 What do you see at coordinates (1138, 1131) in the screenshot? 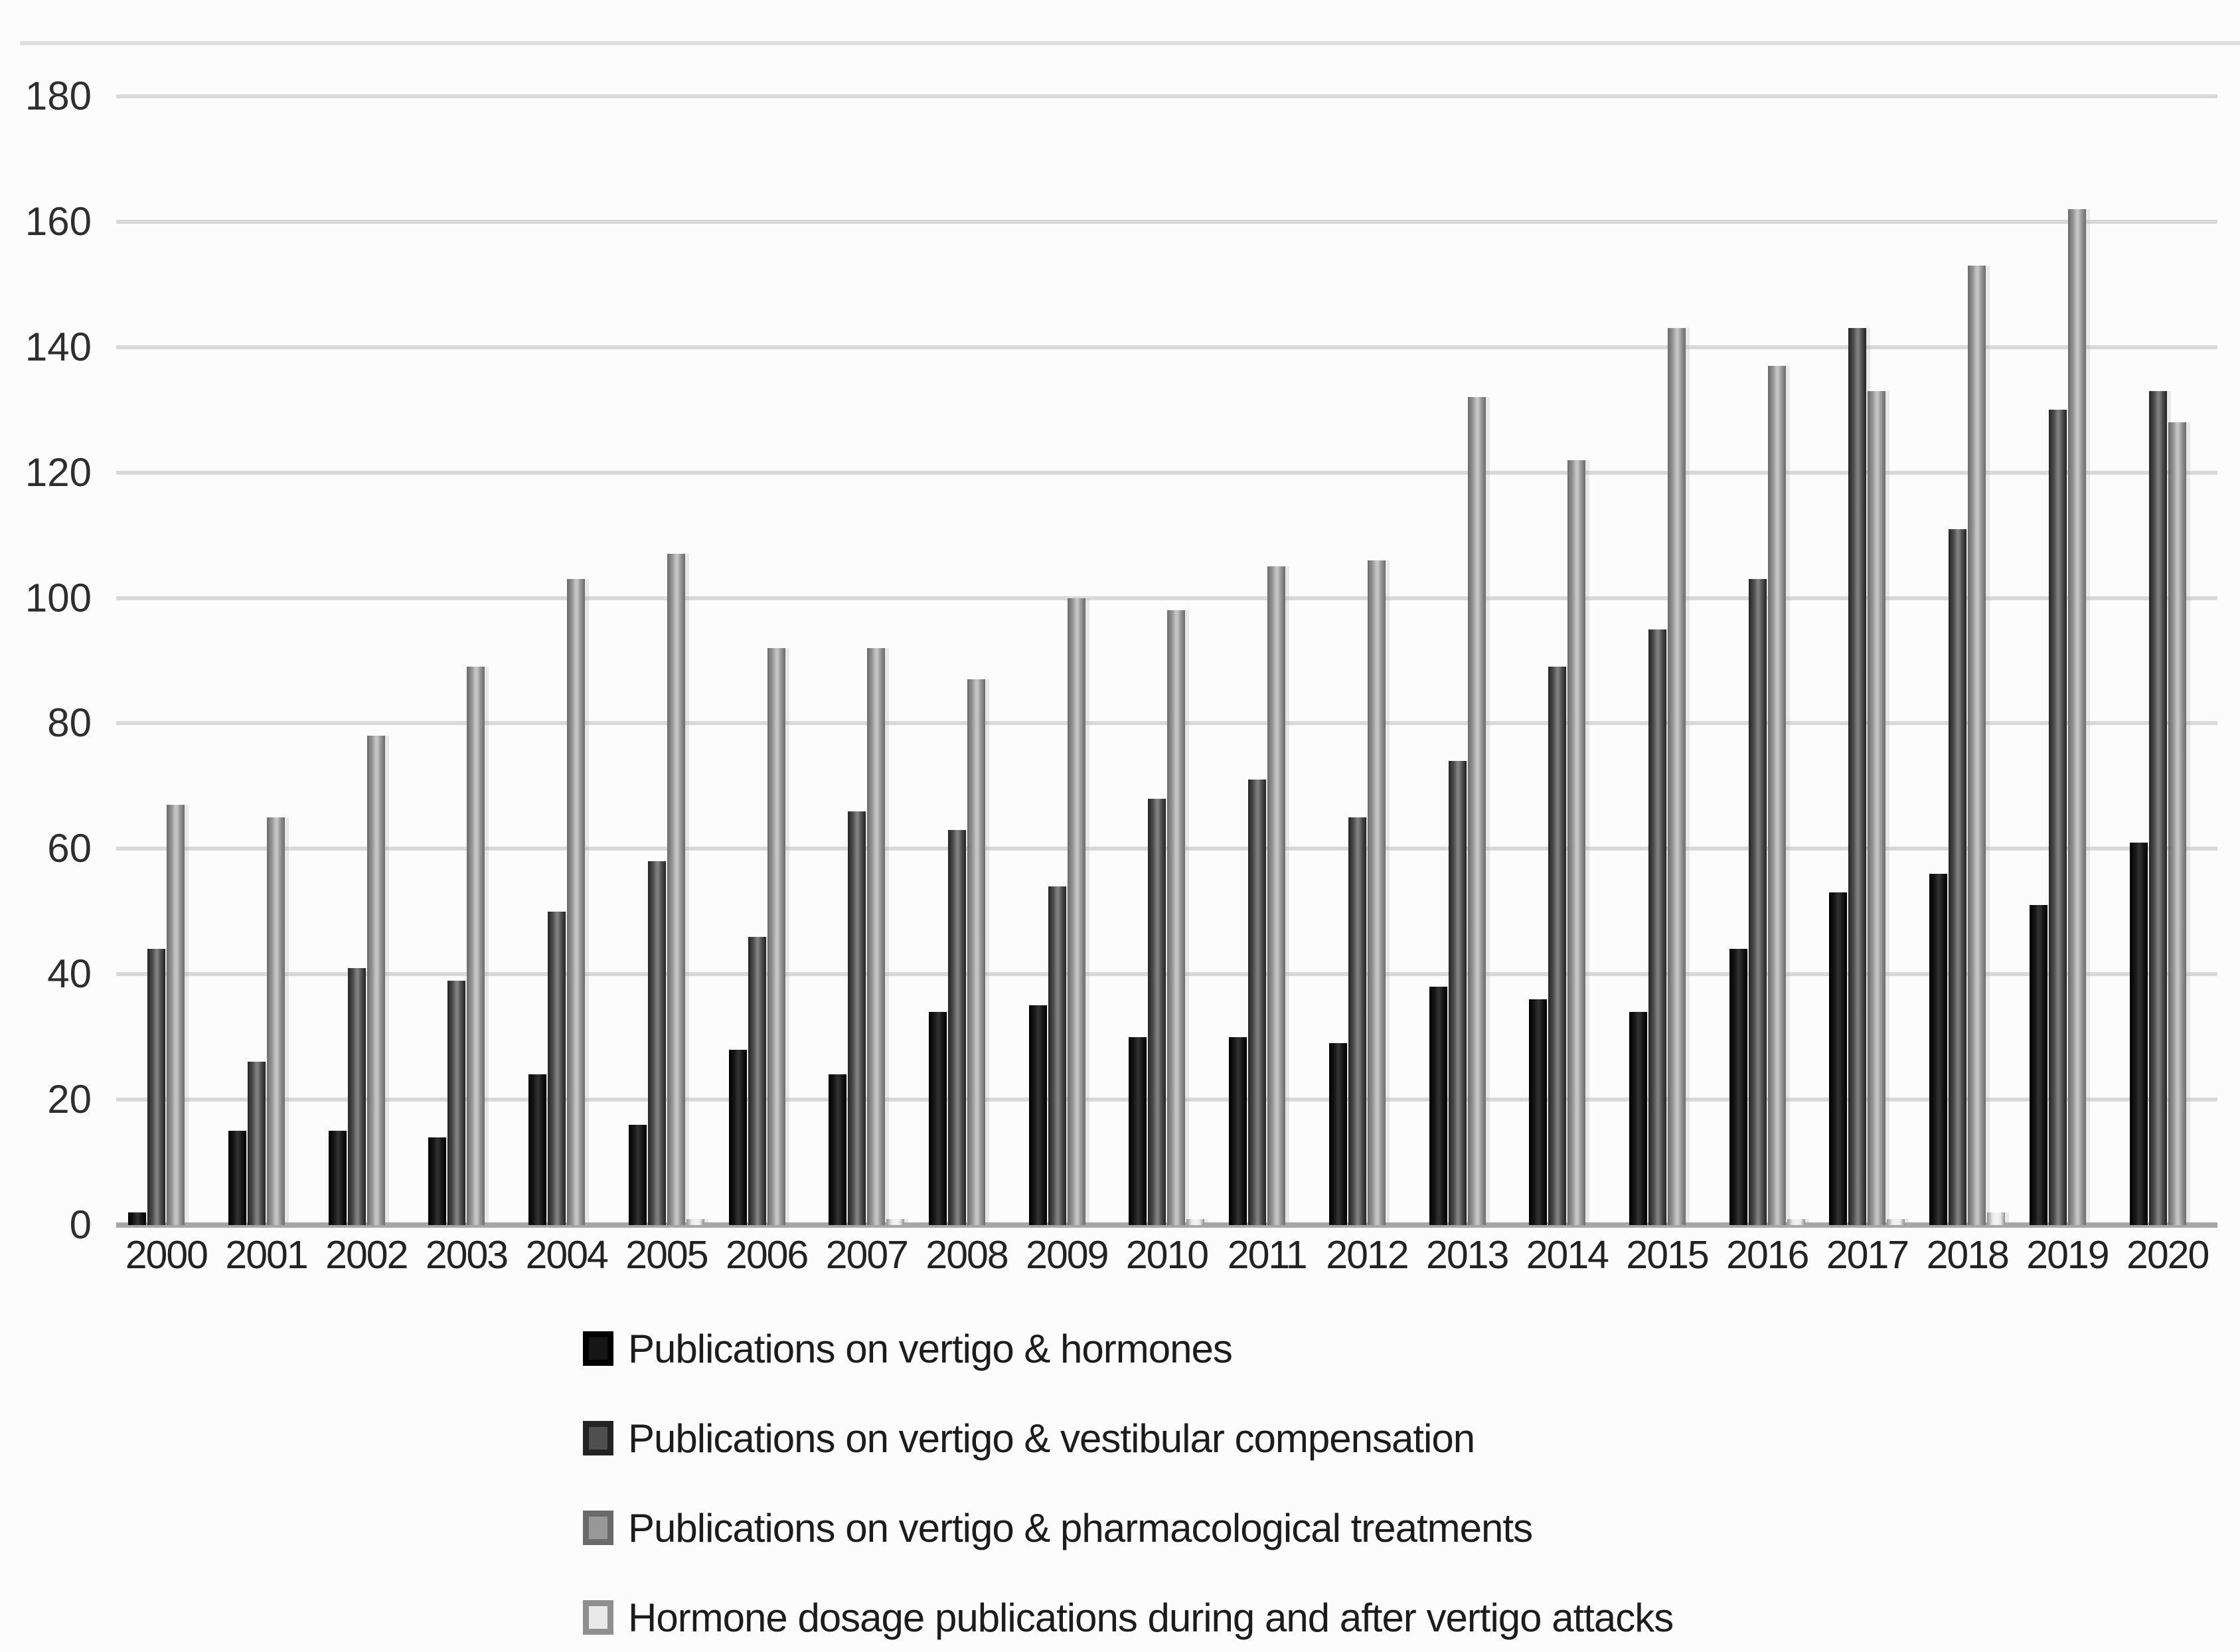
I see `bar-2010-series1` at bounding box center [1138, 1131].